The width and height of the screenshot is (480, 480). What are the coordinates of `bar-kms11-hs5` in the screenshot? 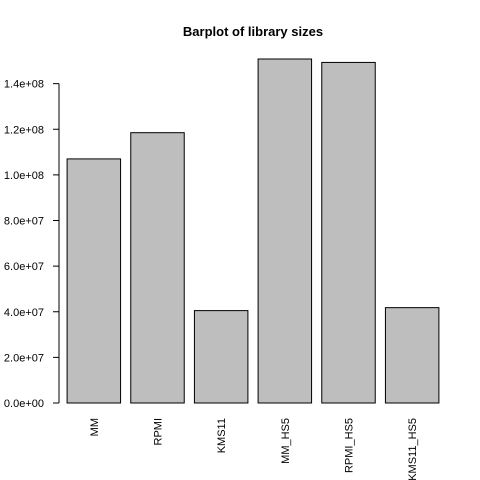 It's located at (412, 355).